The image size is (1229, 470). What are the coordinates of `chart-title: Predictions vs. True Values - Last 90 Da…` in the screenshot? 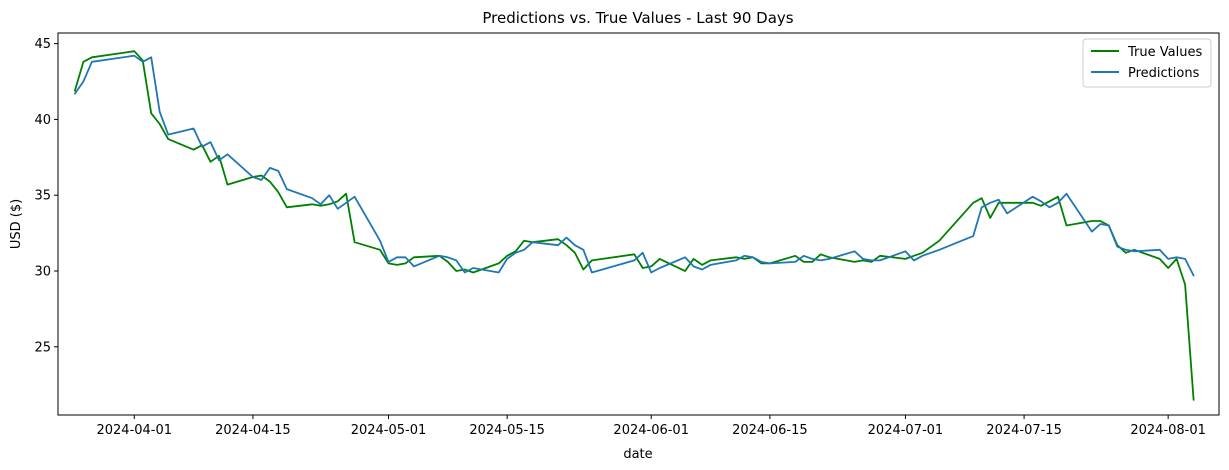 It's located at (637, 18).